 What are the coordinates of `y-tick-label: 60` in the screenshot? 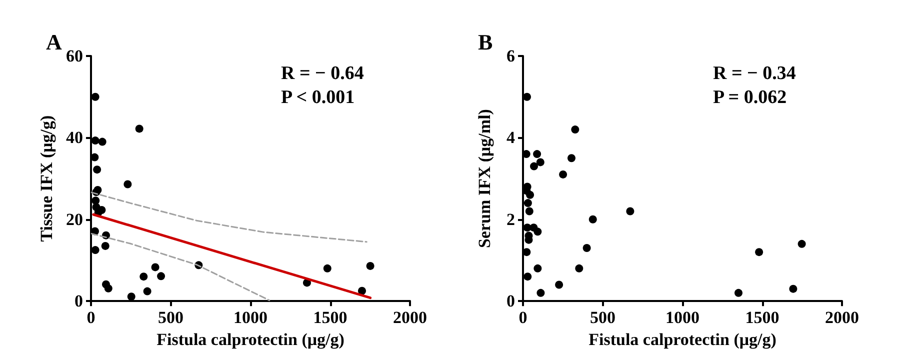 It's located at (74, 56).